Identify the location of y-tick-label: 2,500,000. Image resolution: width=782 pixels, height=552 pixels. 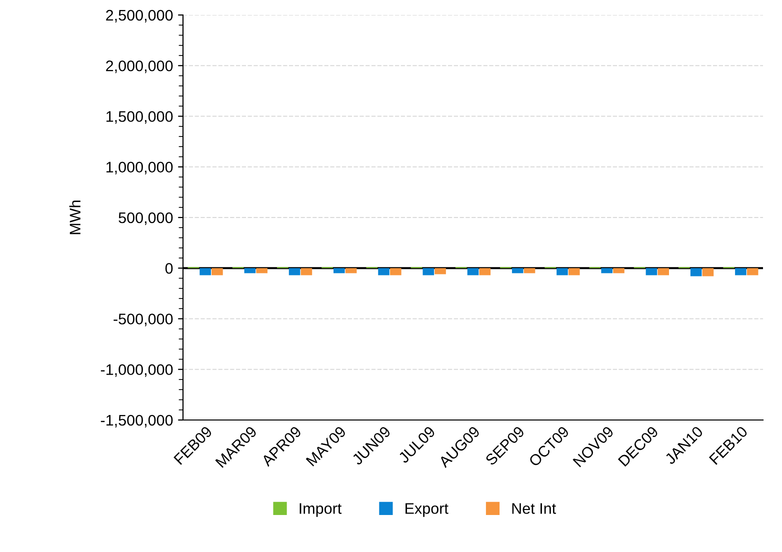
(139, 16).